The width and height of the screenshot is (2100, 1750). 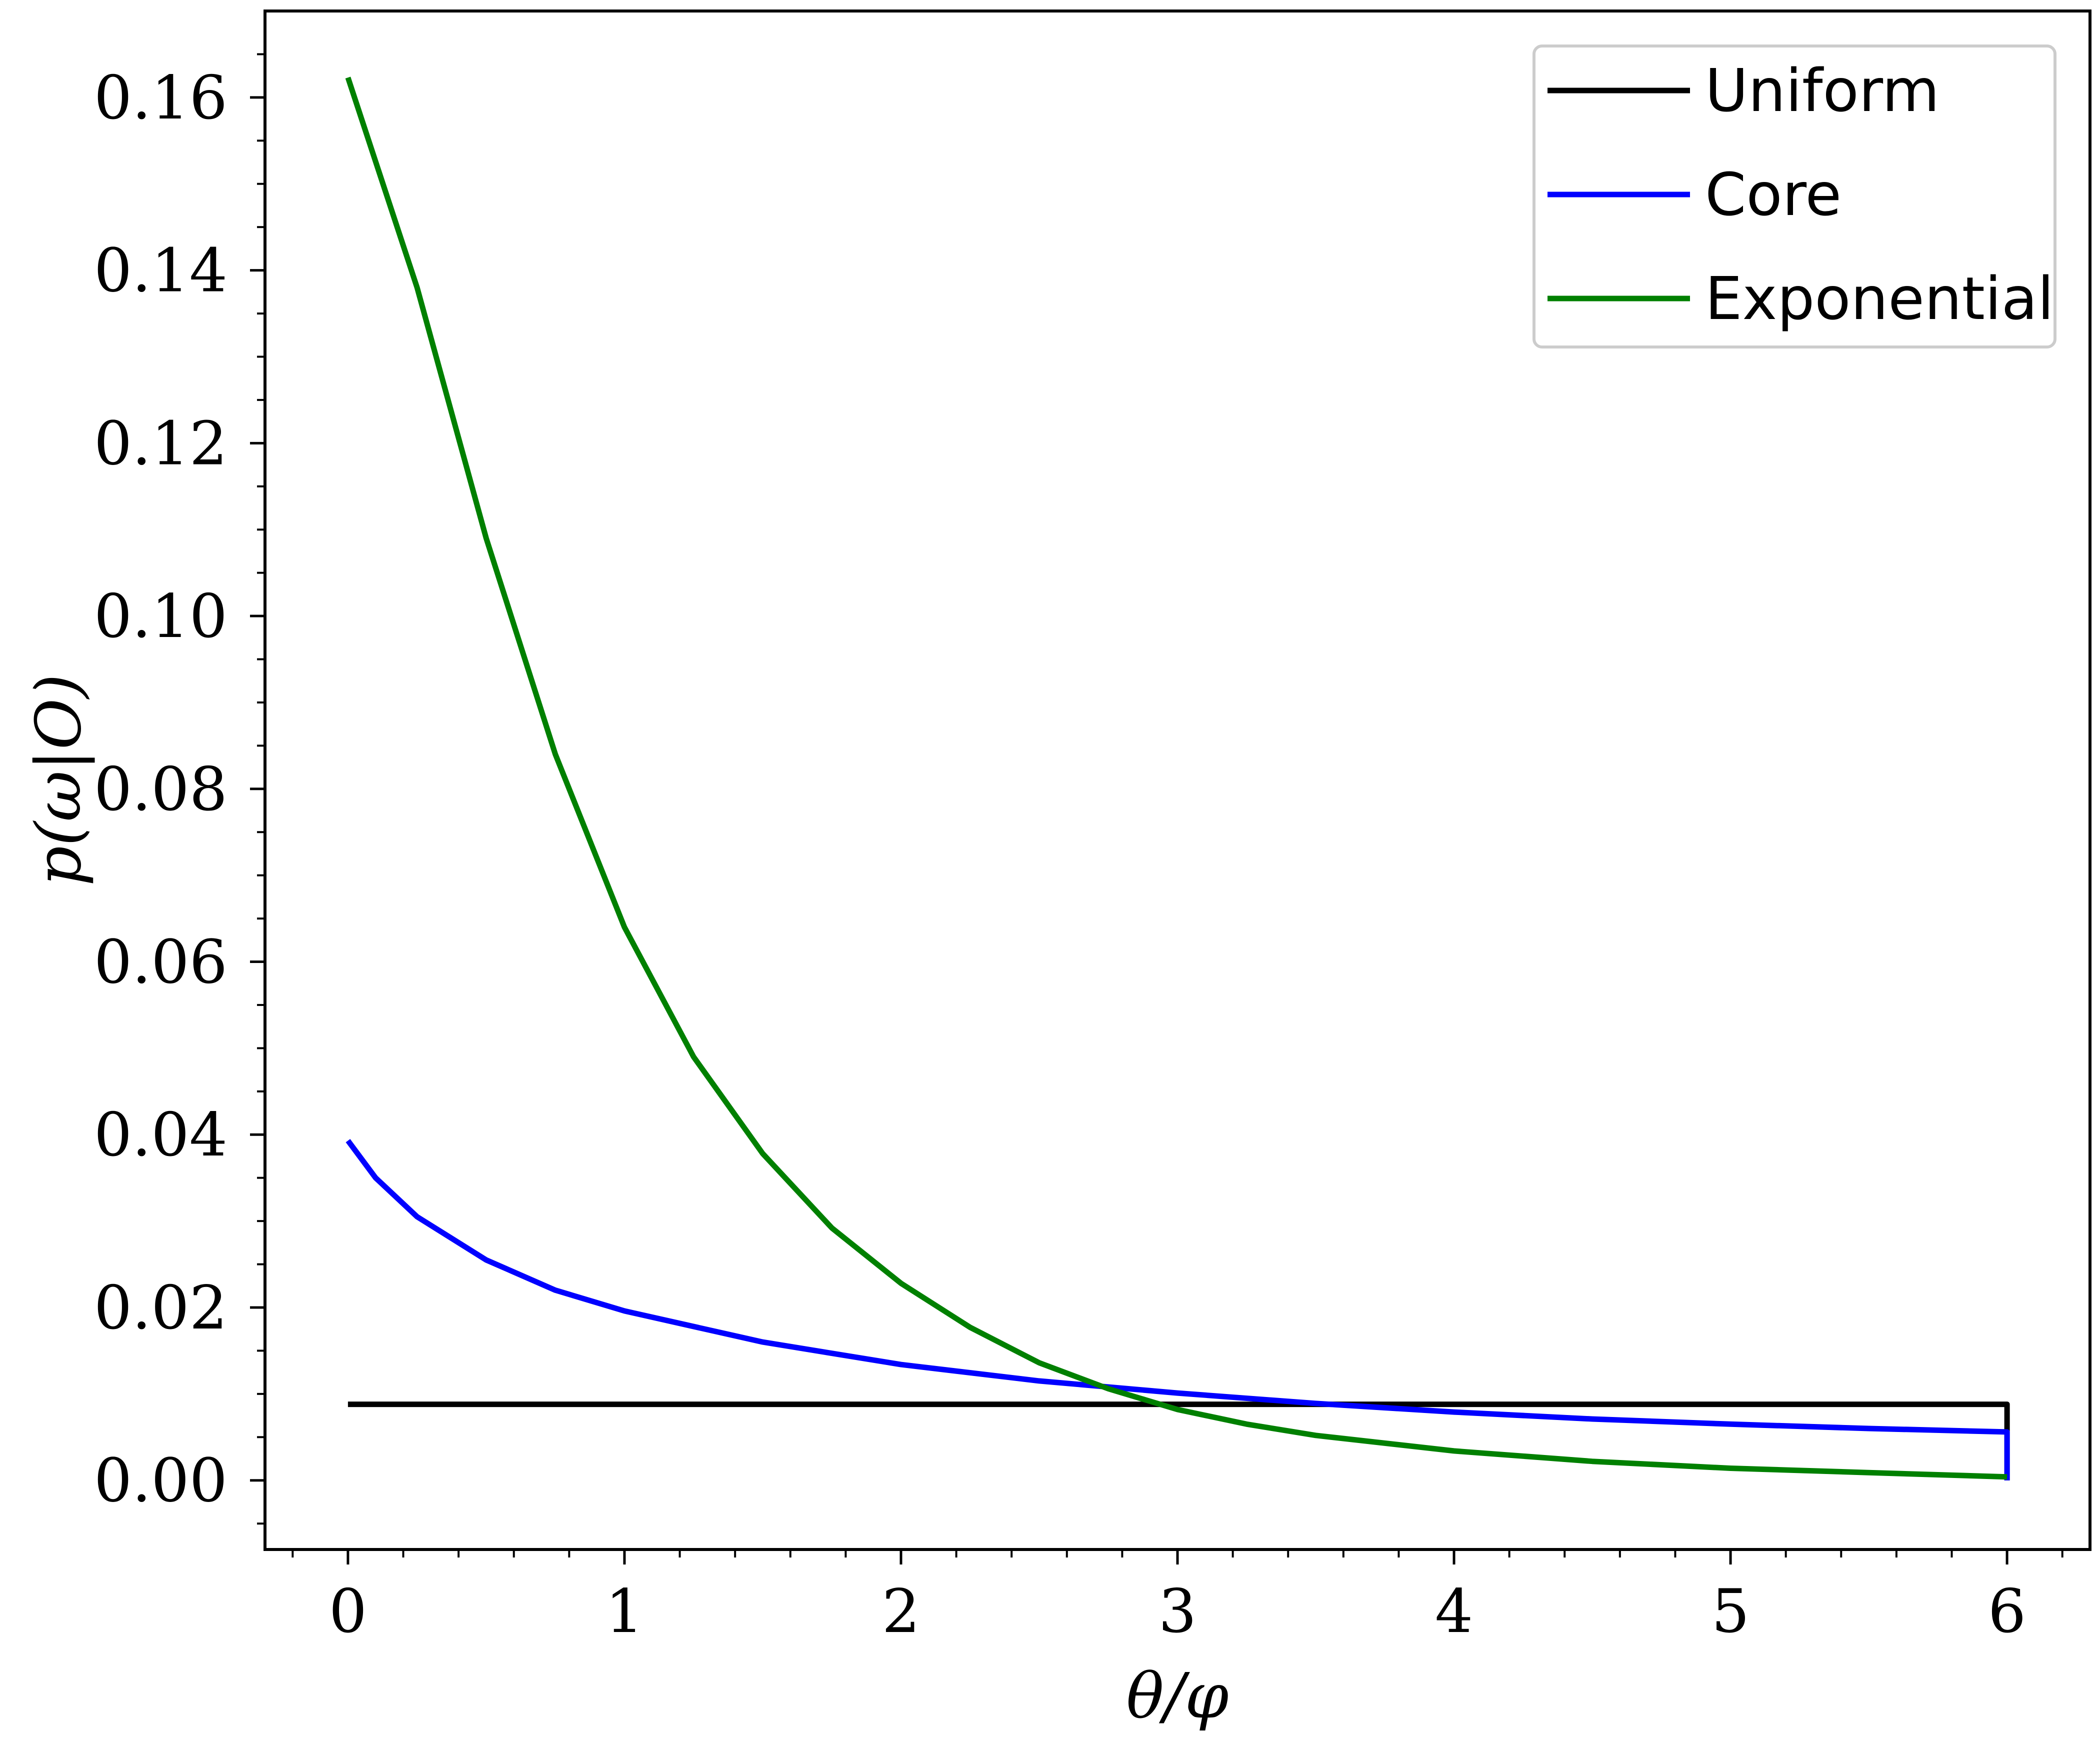 I want to click on x-axis-label: θ/φ, so click(x=1177, y=1696).